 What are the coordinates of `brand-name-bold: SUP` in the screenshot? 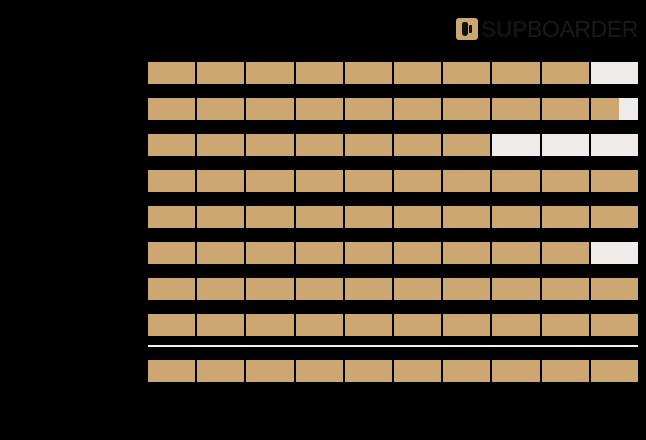 It's located at (504, 28).